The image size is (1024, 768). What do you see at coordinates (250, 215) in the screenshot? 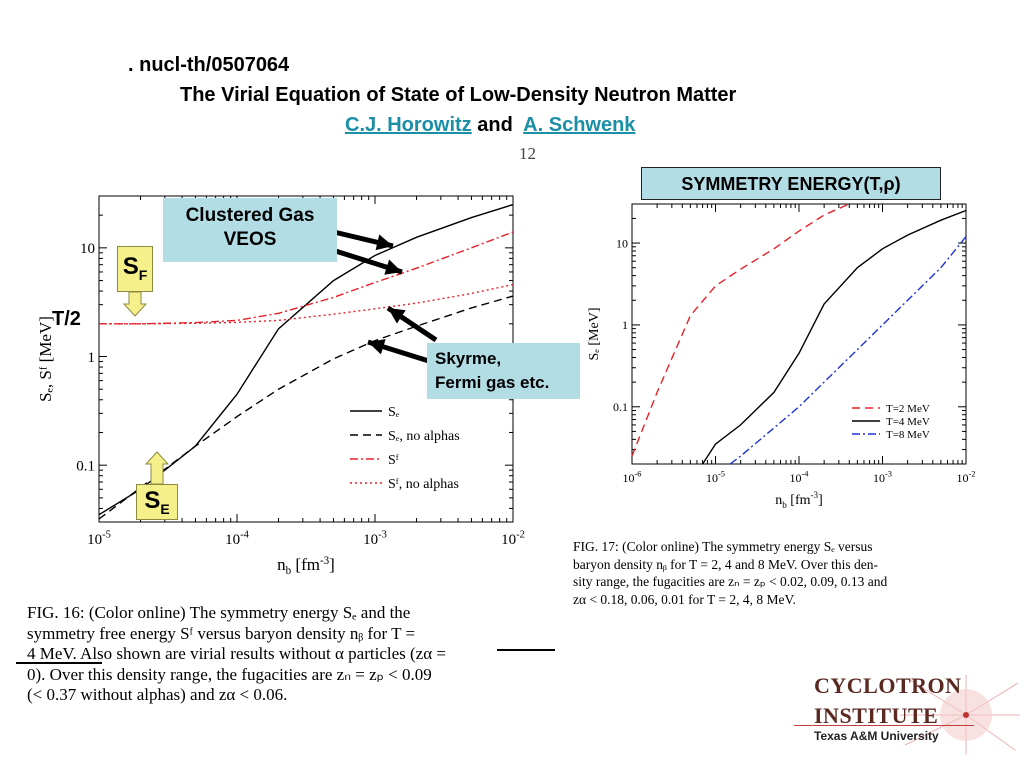
I see `clustered-gas-label: Clustered Gas` at bounding box center [250, 215].